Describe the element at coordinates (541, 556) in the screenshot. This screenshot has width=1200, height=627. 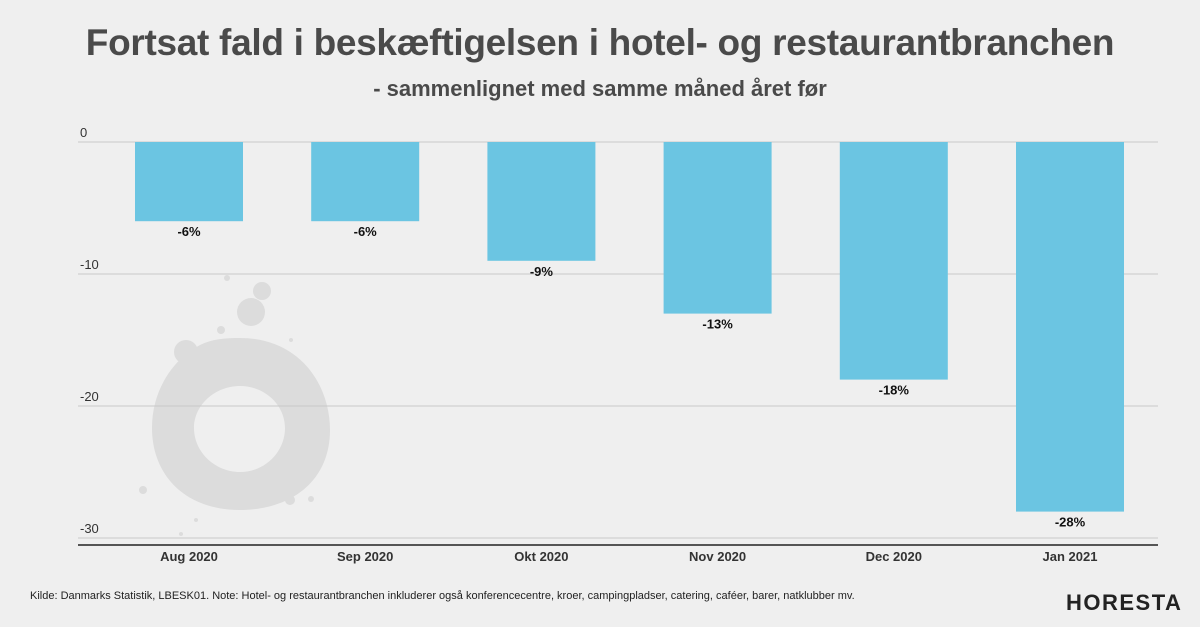
I see `x-tick-label: Okt 2020` at that location.